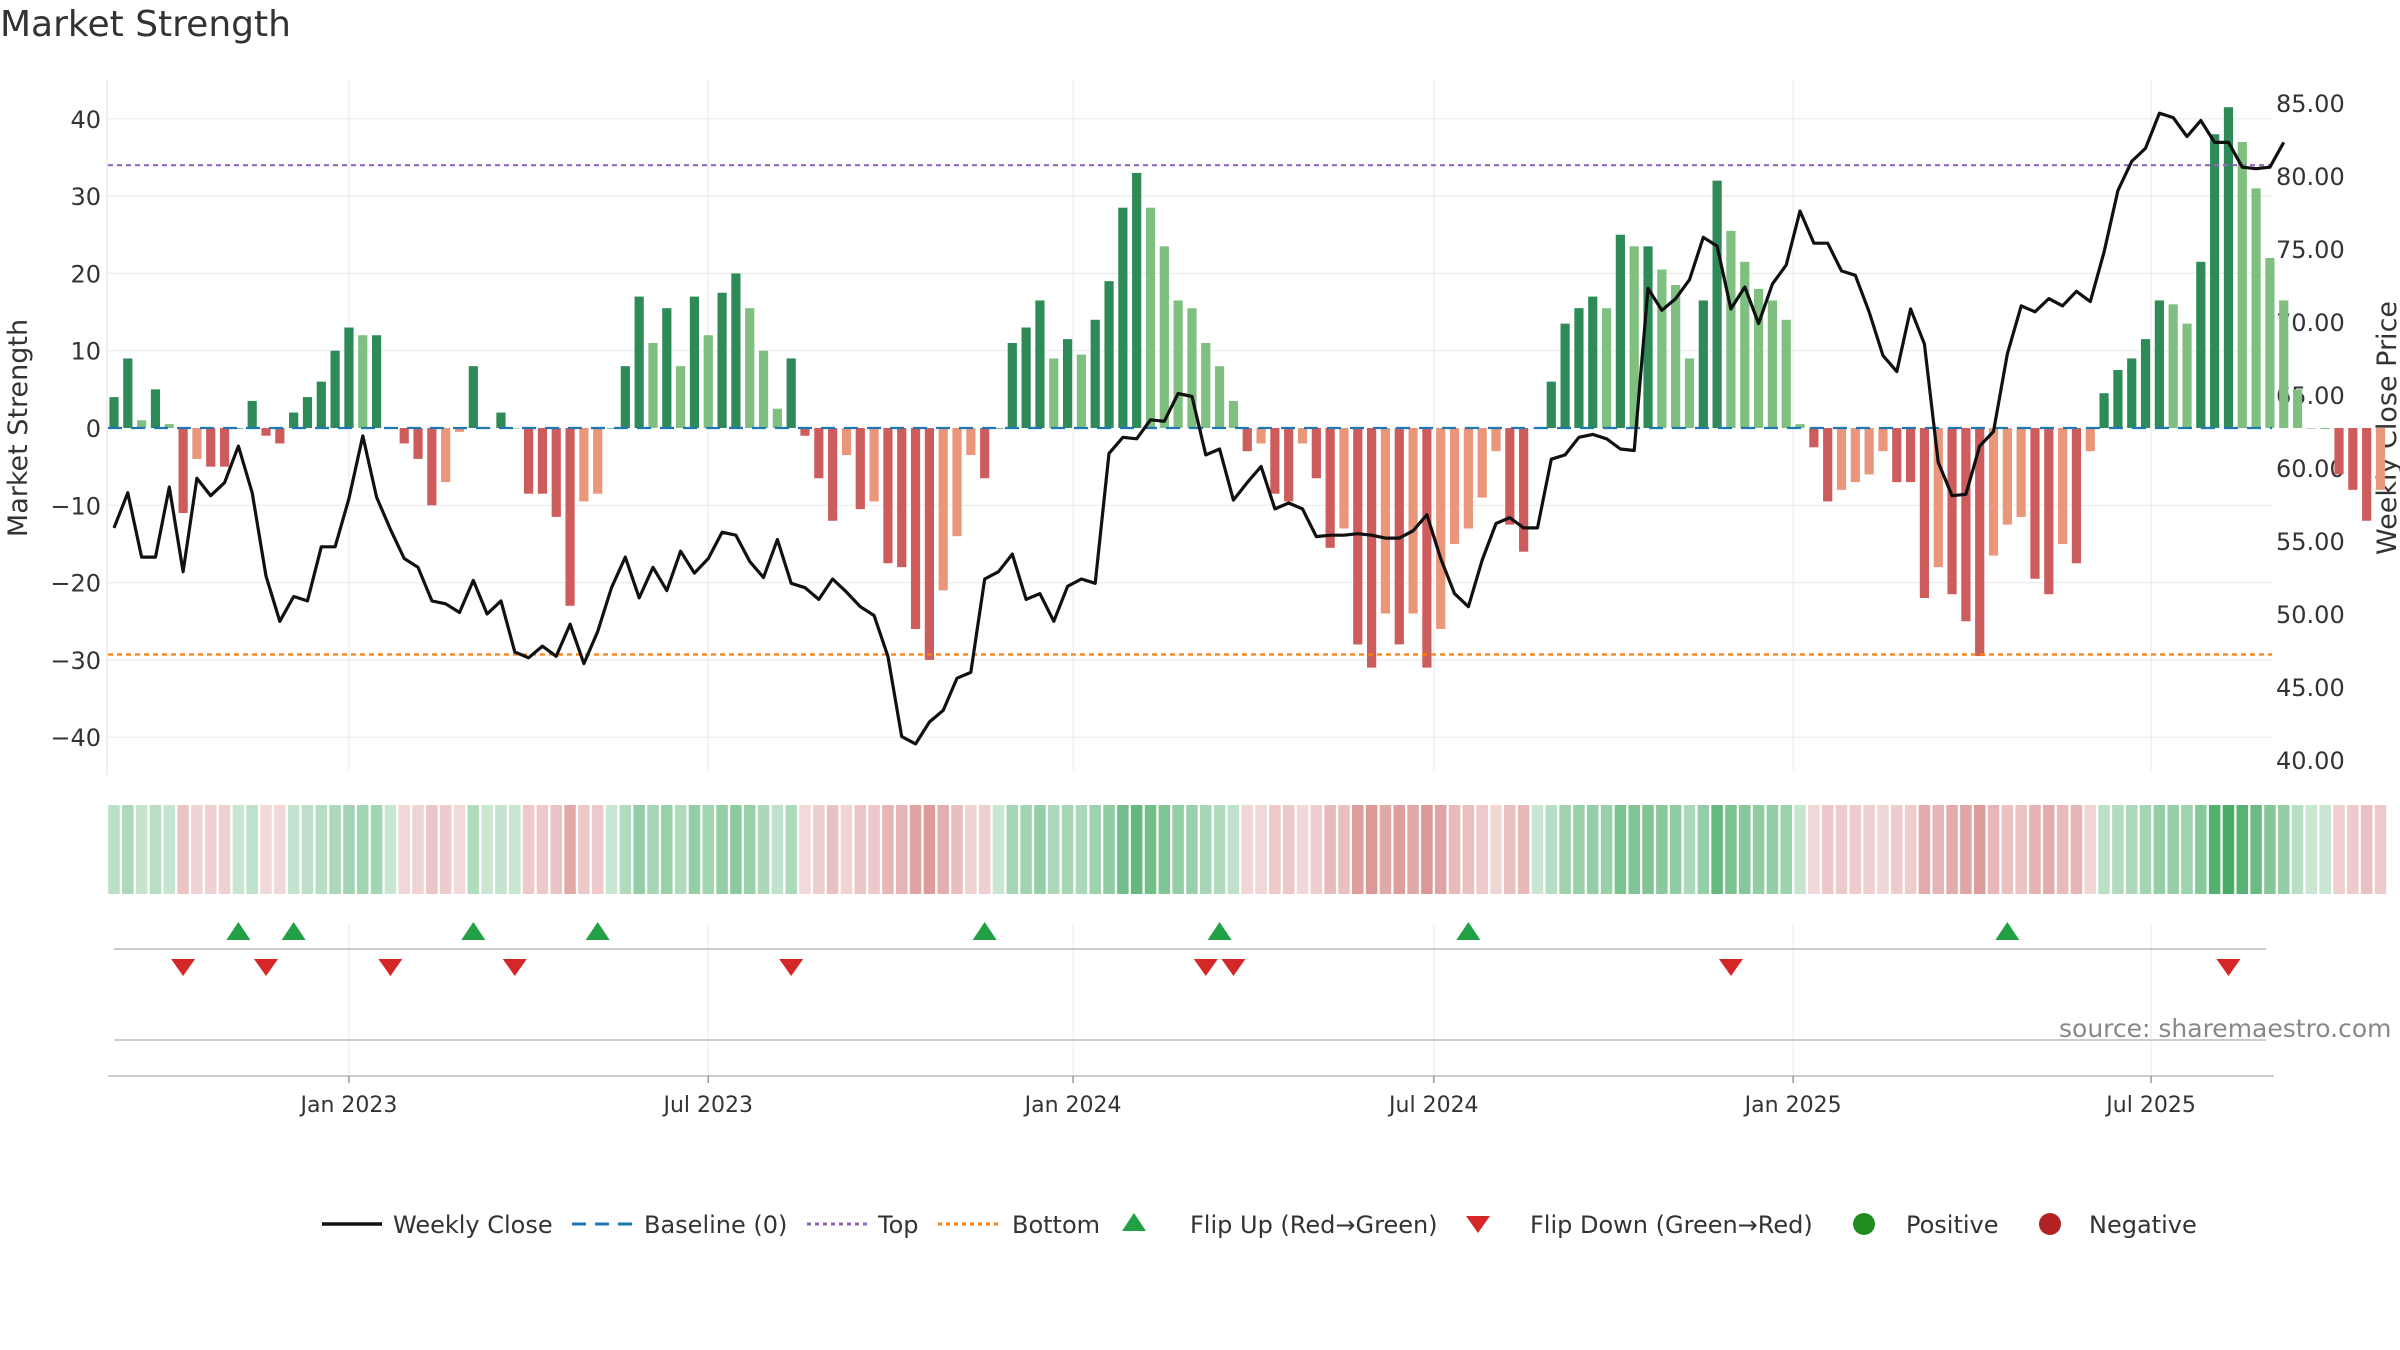  What do you see at coordinates (85, 352) in the screenshot?
I see `y-tick-label: 10` at bounding box center [85, 352].